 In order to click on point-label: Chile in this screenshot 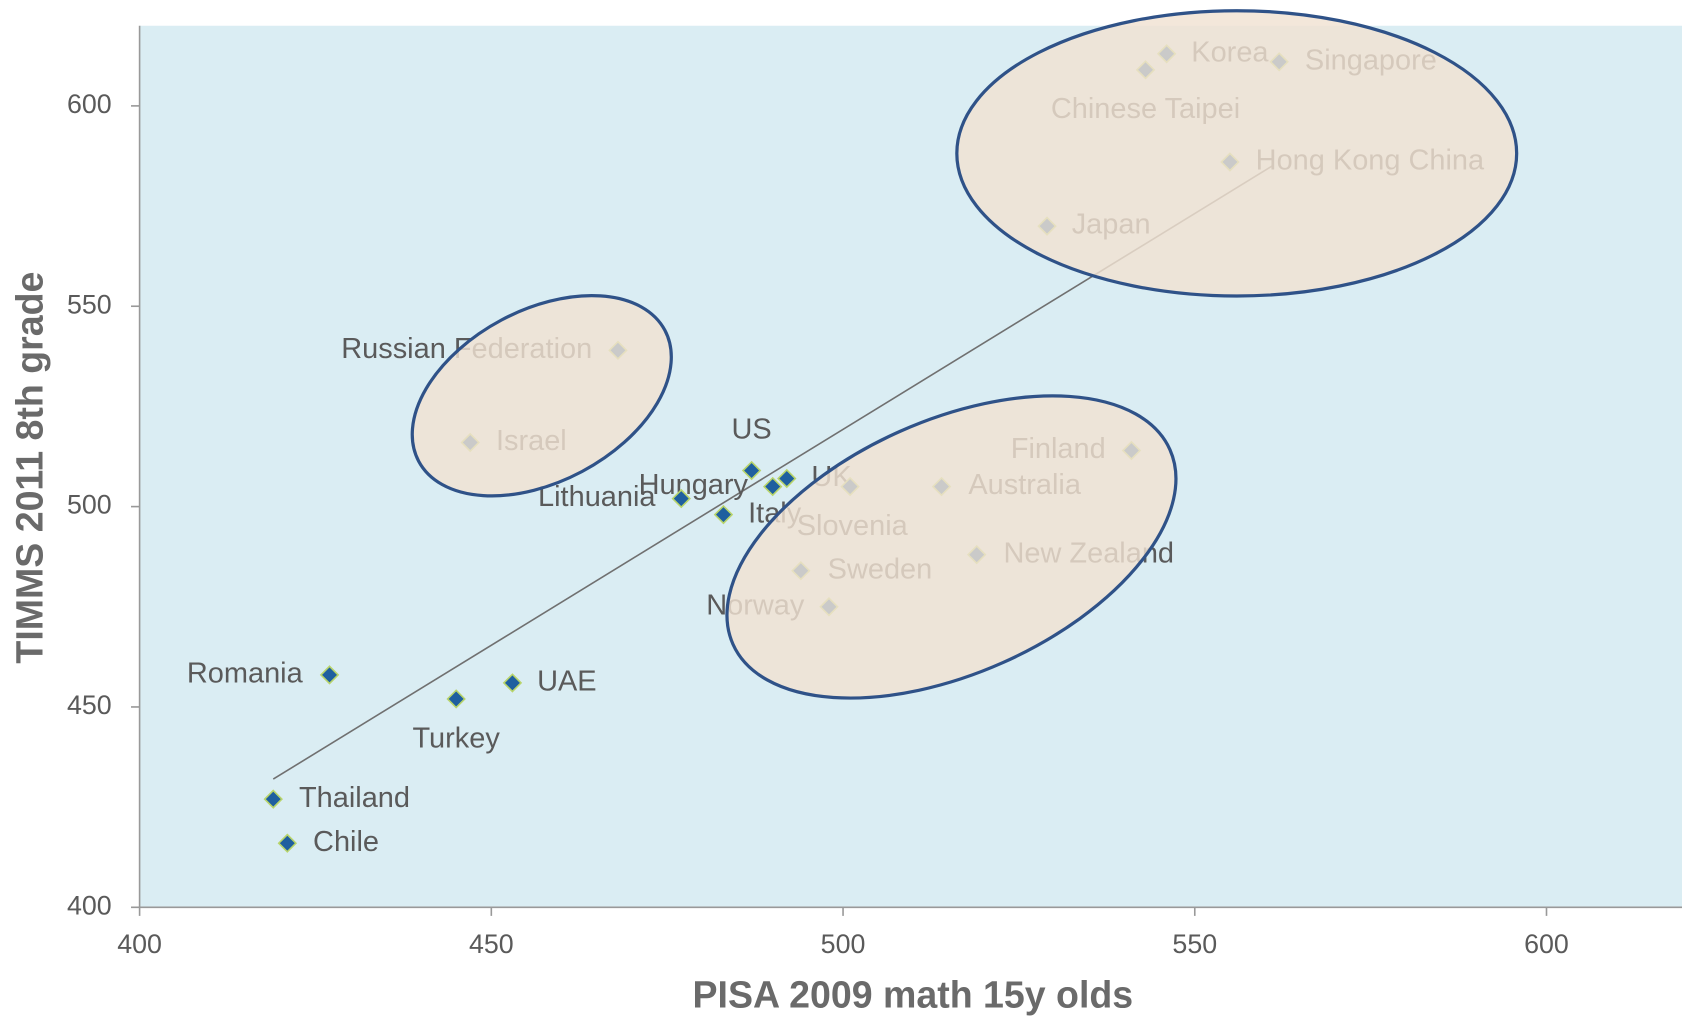, I will do `click(346, 842)`.